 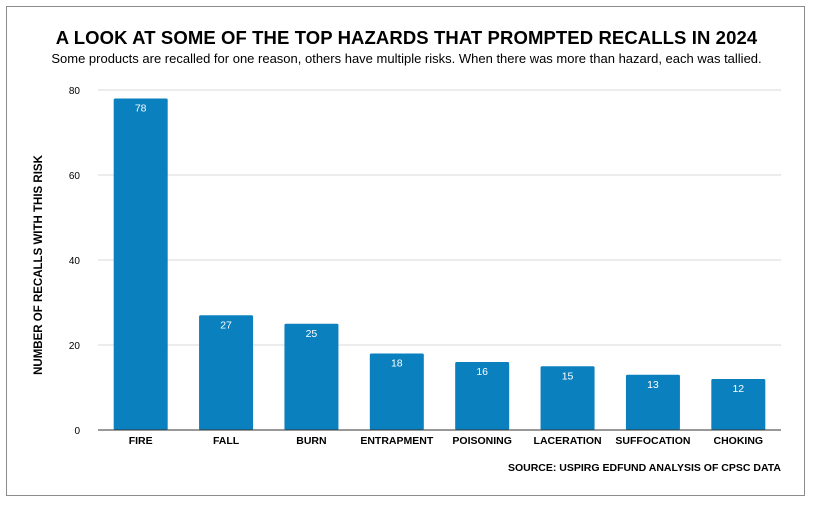 What do you see at coordinates (568, 441) in the screenshot?
I see `x-tick-label: LACERATION` at bounding box center [568, 441].